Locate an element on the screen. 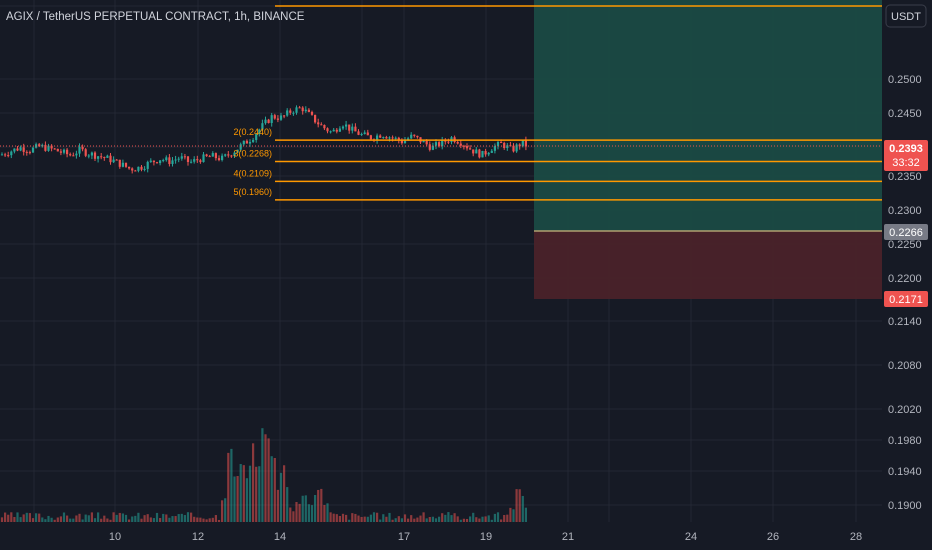 Image resolution: width=932 pixels, height=550 pixels. price-tick-label: 0.1940 is located at coordinates (905, 472).